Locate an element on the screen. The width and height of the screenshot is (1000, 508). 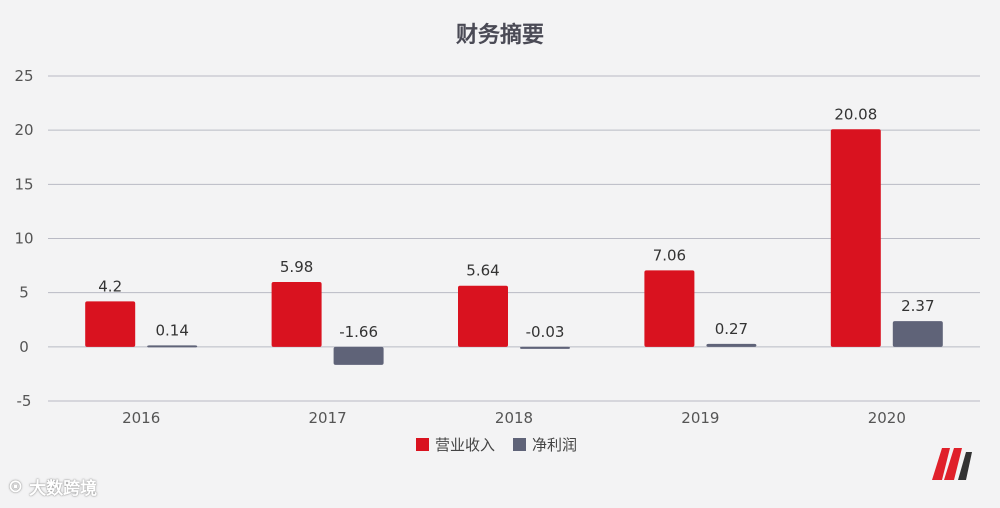
y-tick-label: -5 is located at coordinates (24, 401).